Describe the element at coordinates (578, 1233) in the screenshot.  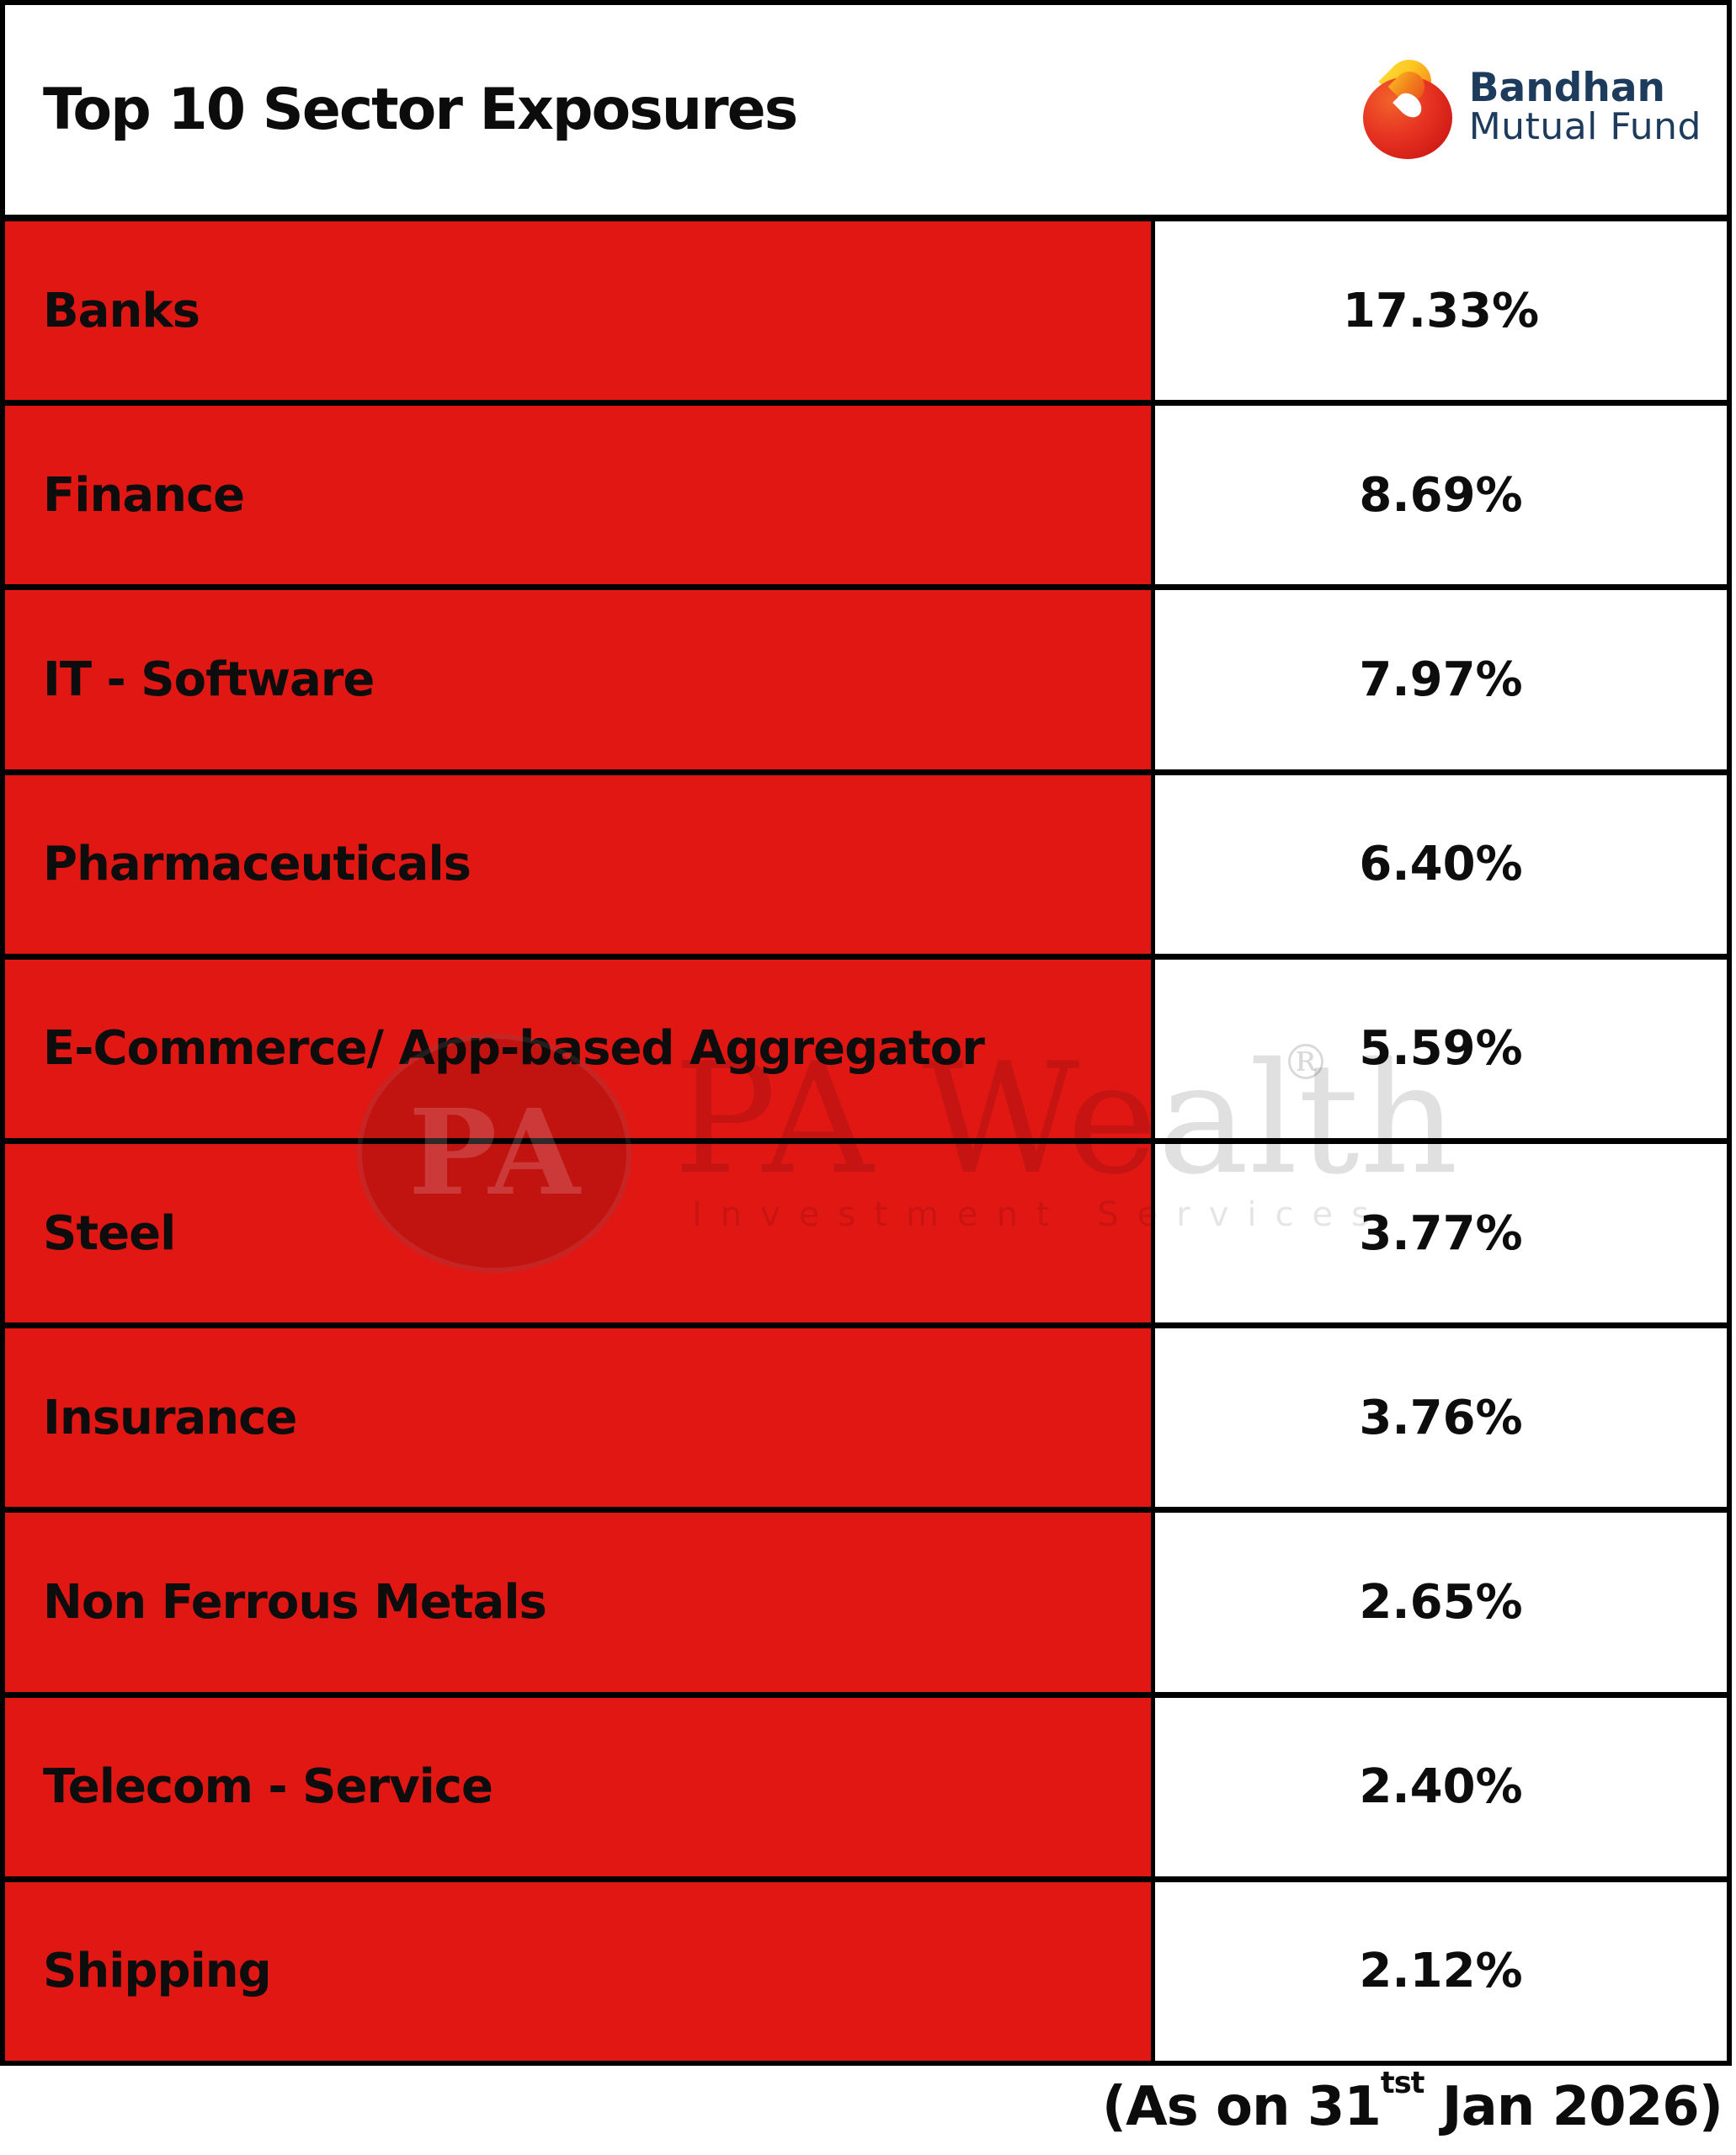
I see `sector-cell: Steel` at that location.